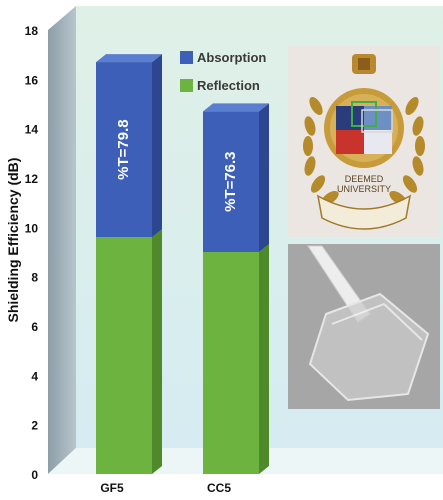  What do you see at coordinates (407, 151) in the screenshot?
I see `right-laurel-icon` at bounding box center [407, 151].